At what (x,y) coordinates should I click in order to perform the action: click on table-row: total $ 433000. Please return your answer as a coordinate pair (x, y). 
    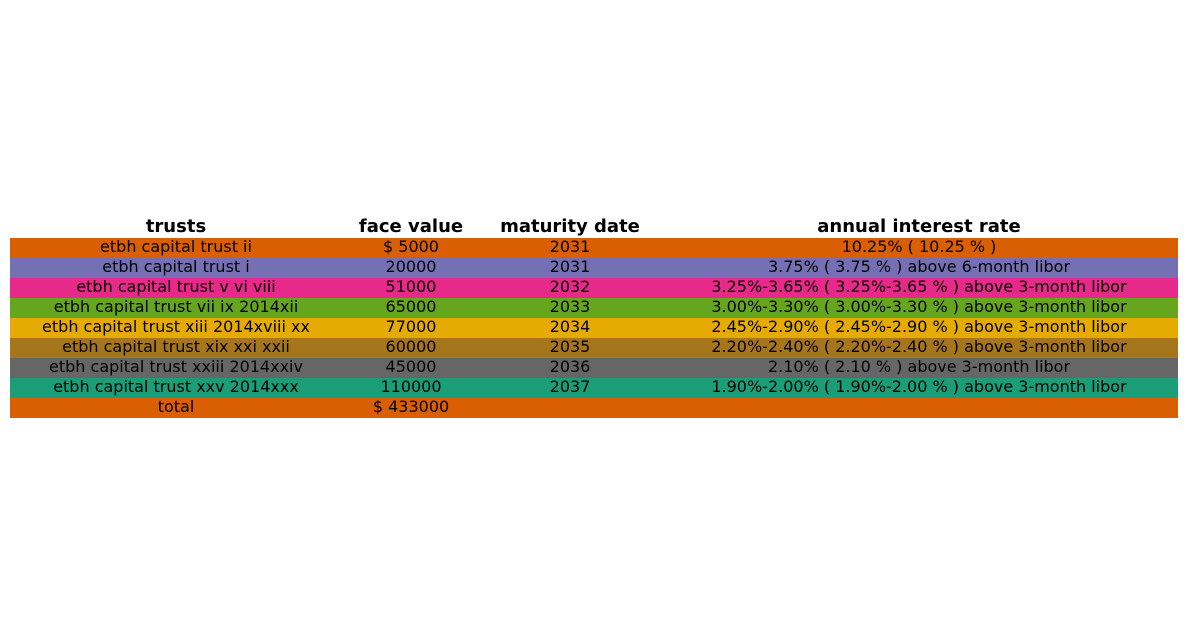
    Looking at the image, I should click on (594, 408).